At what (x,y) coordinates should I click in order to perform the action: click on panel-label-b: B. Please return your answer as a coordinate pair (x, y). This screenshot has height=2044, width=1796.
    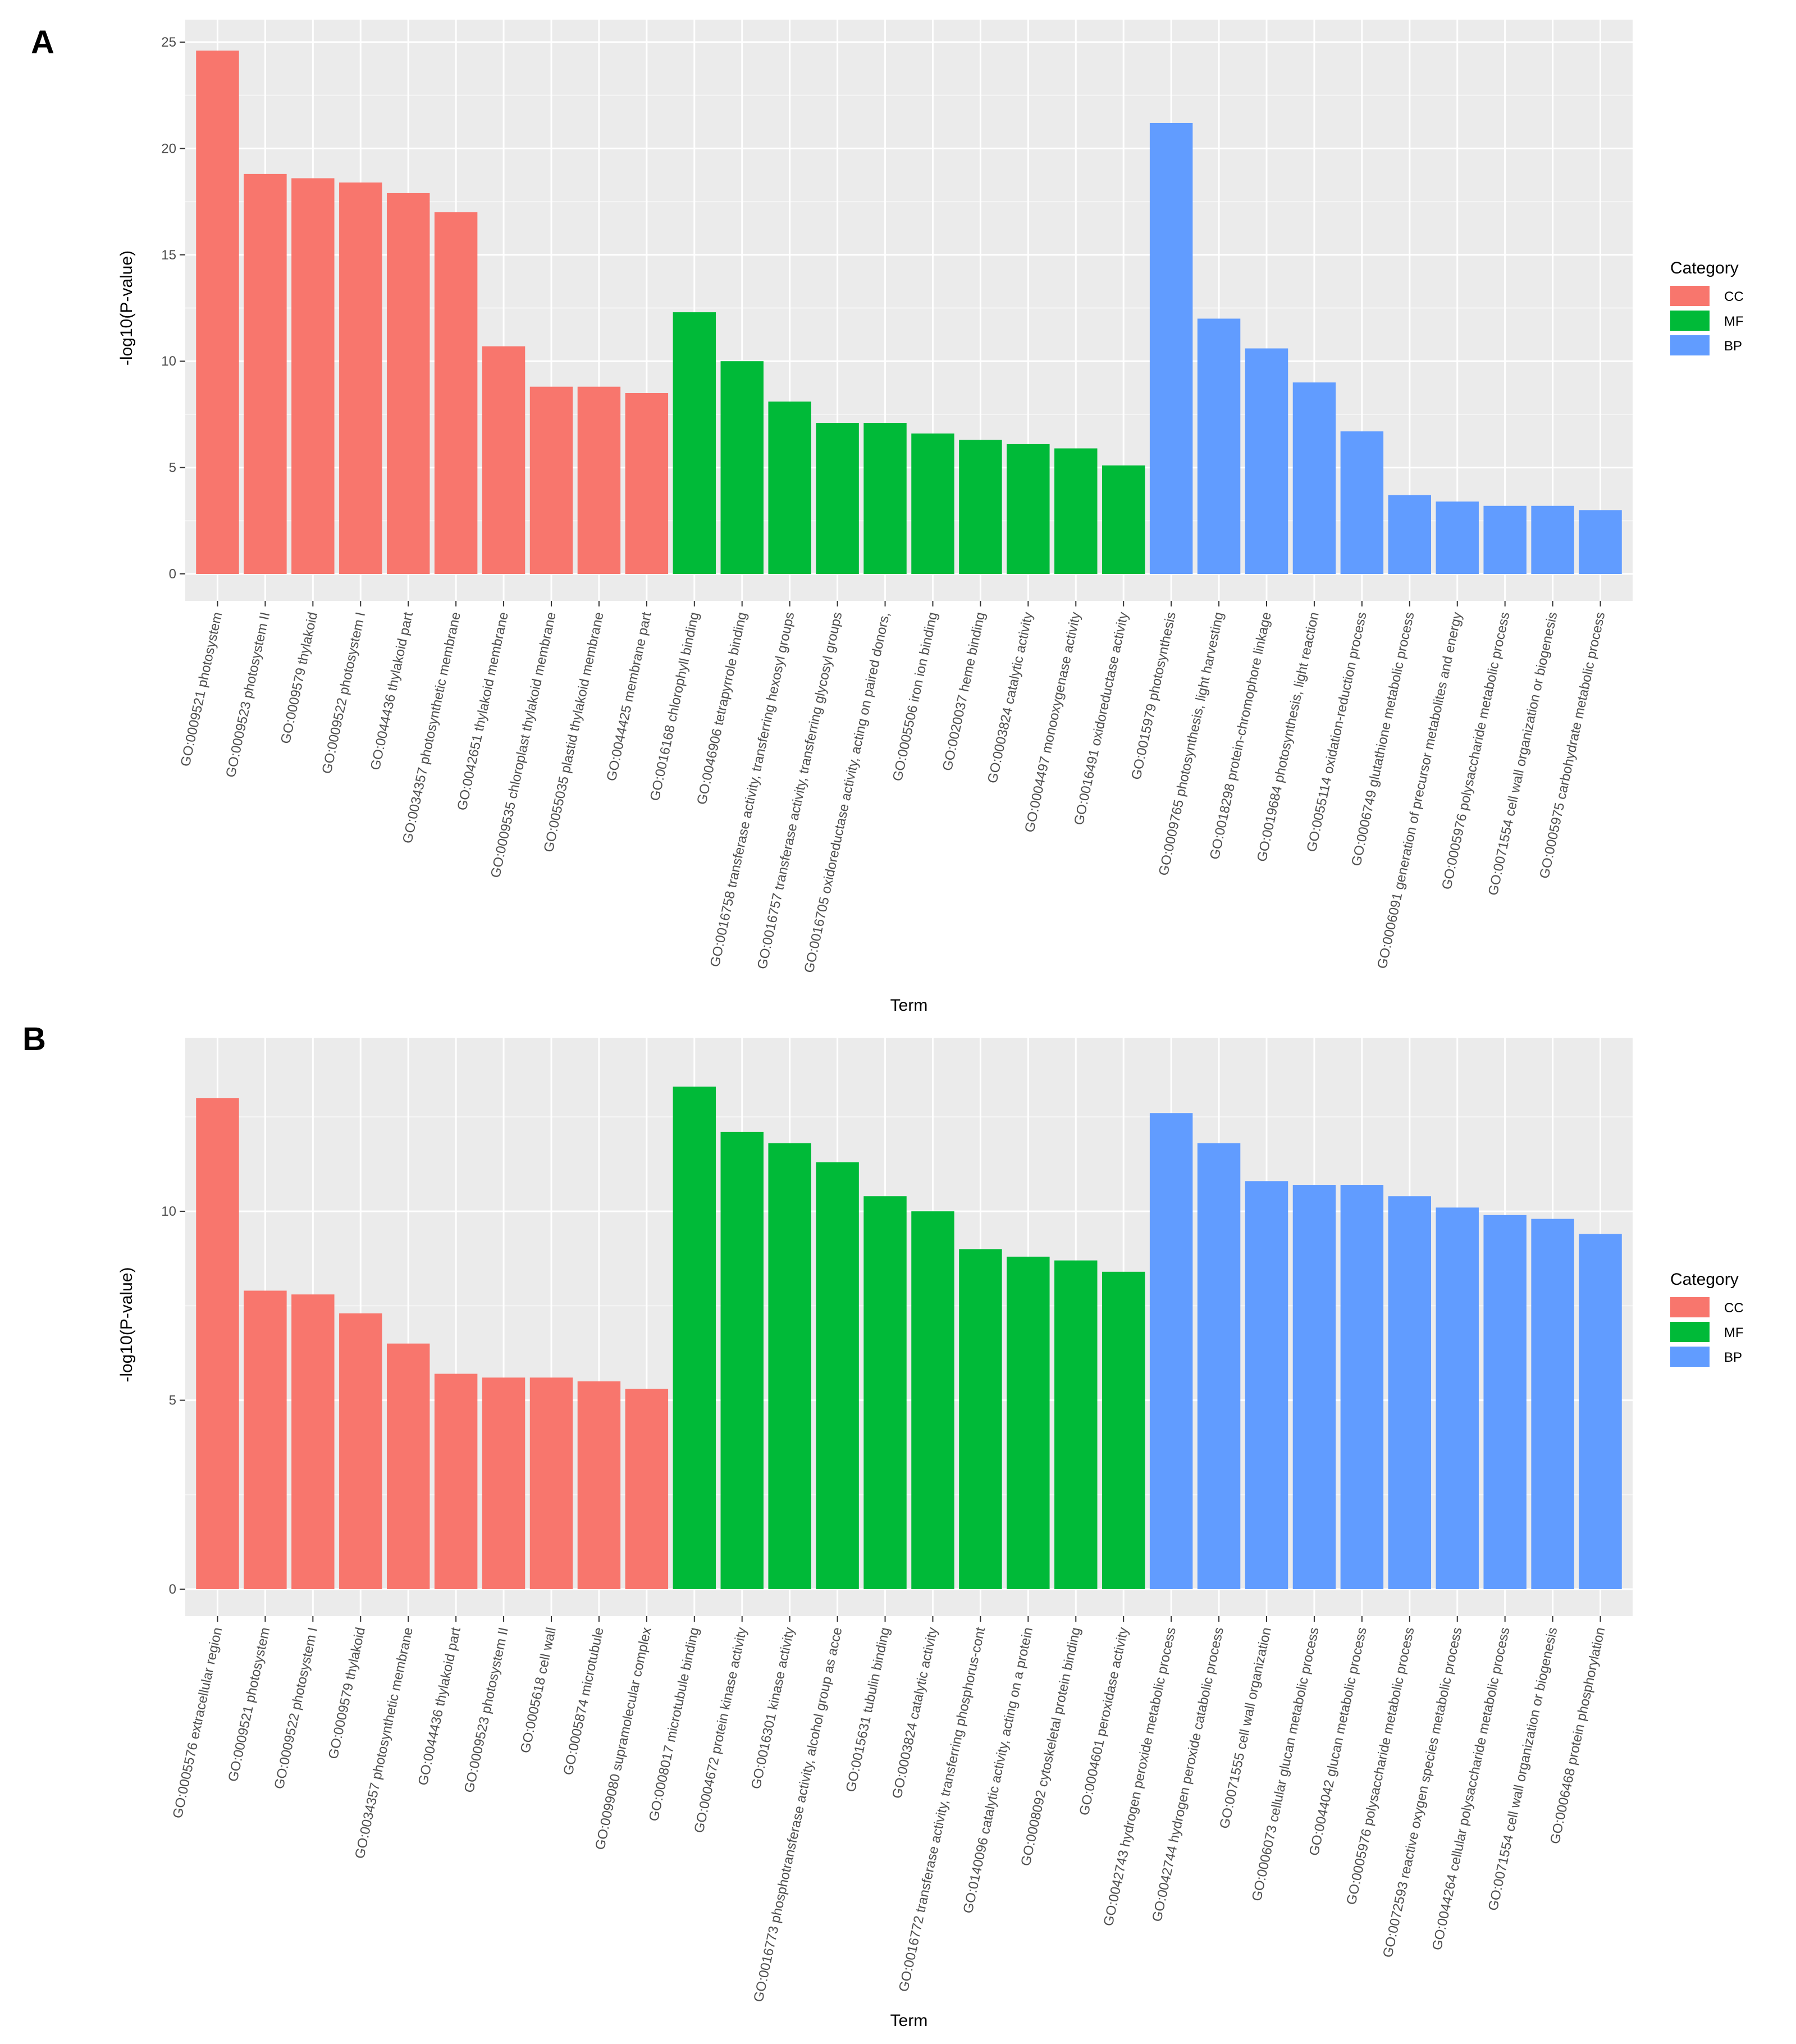
    Looking at the image, I should click on (34, 1039).